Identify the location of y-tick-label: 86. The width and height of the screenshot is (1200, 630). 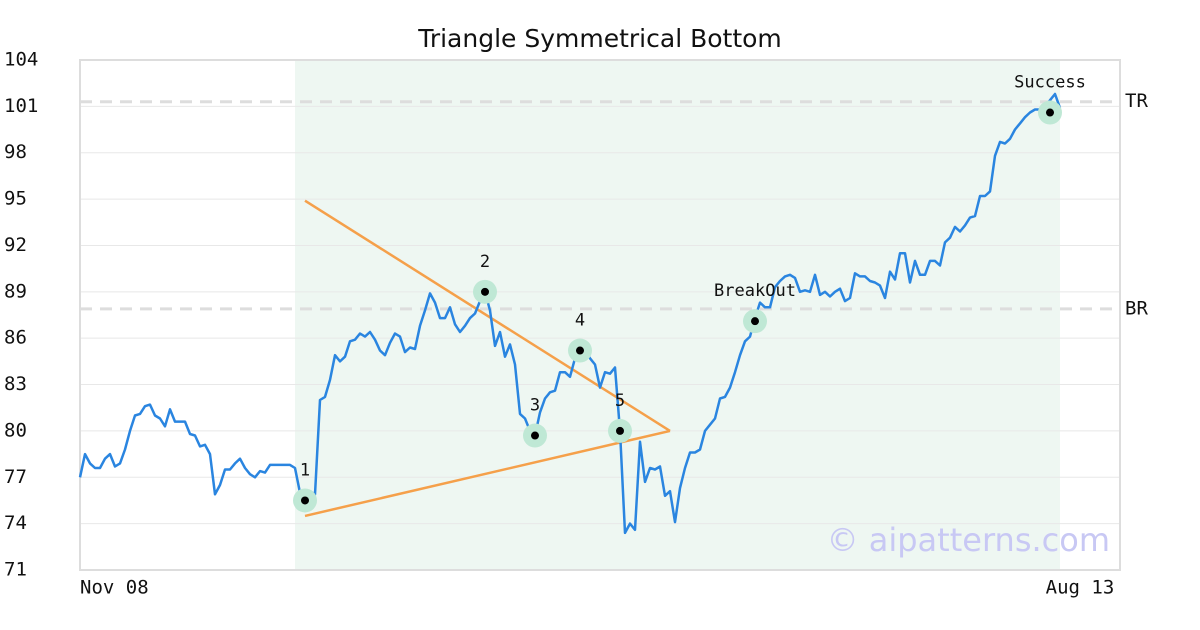
(15, 338).